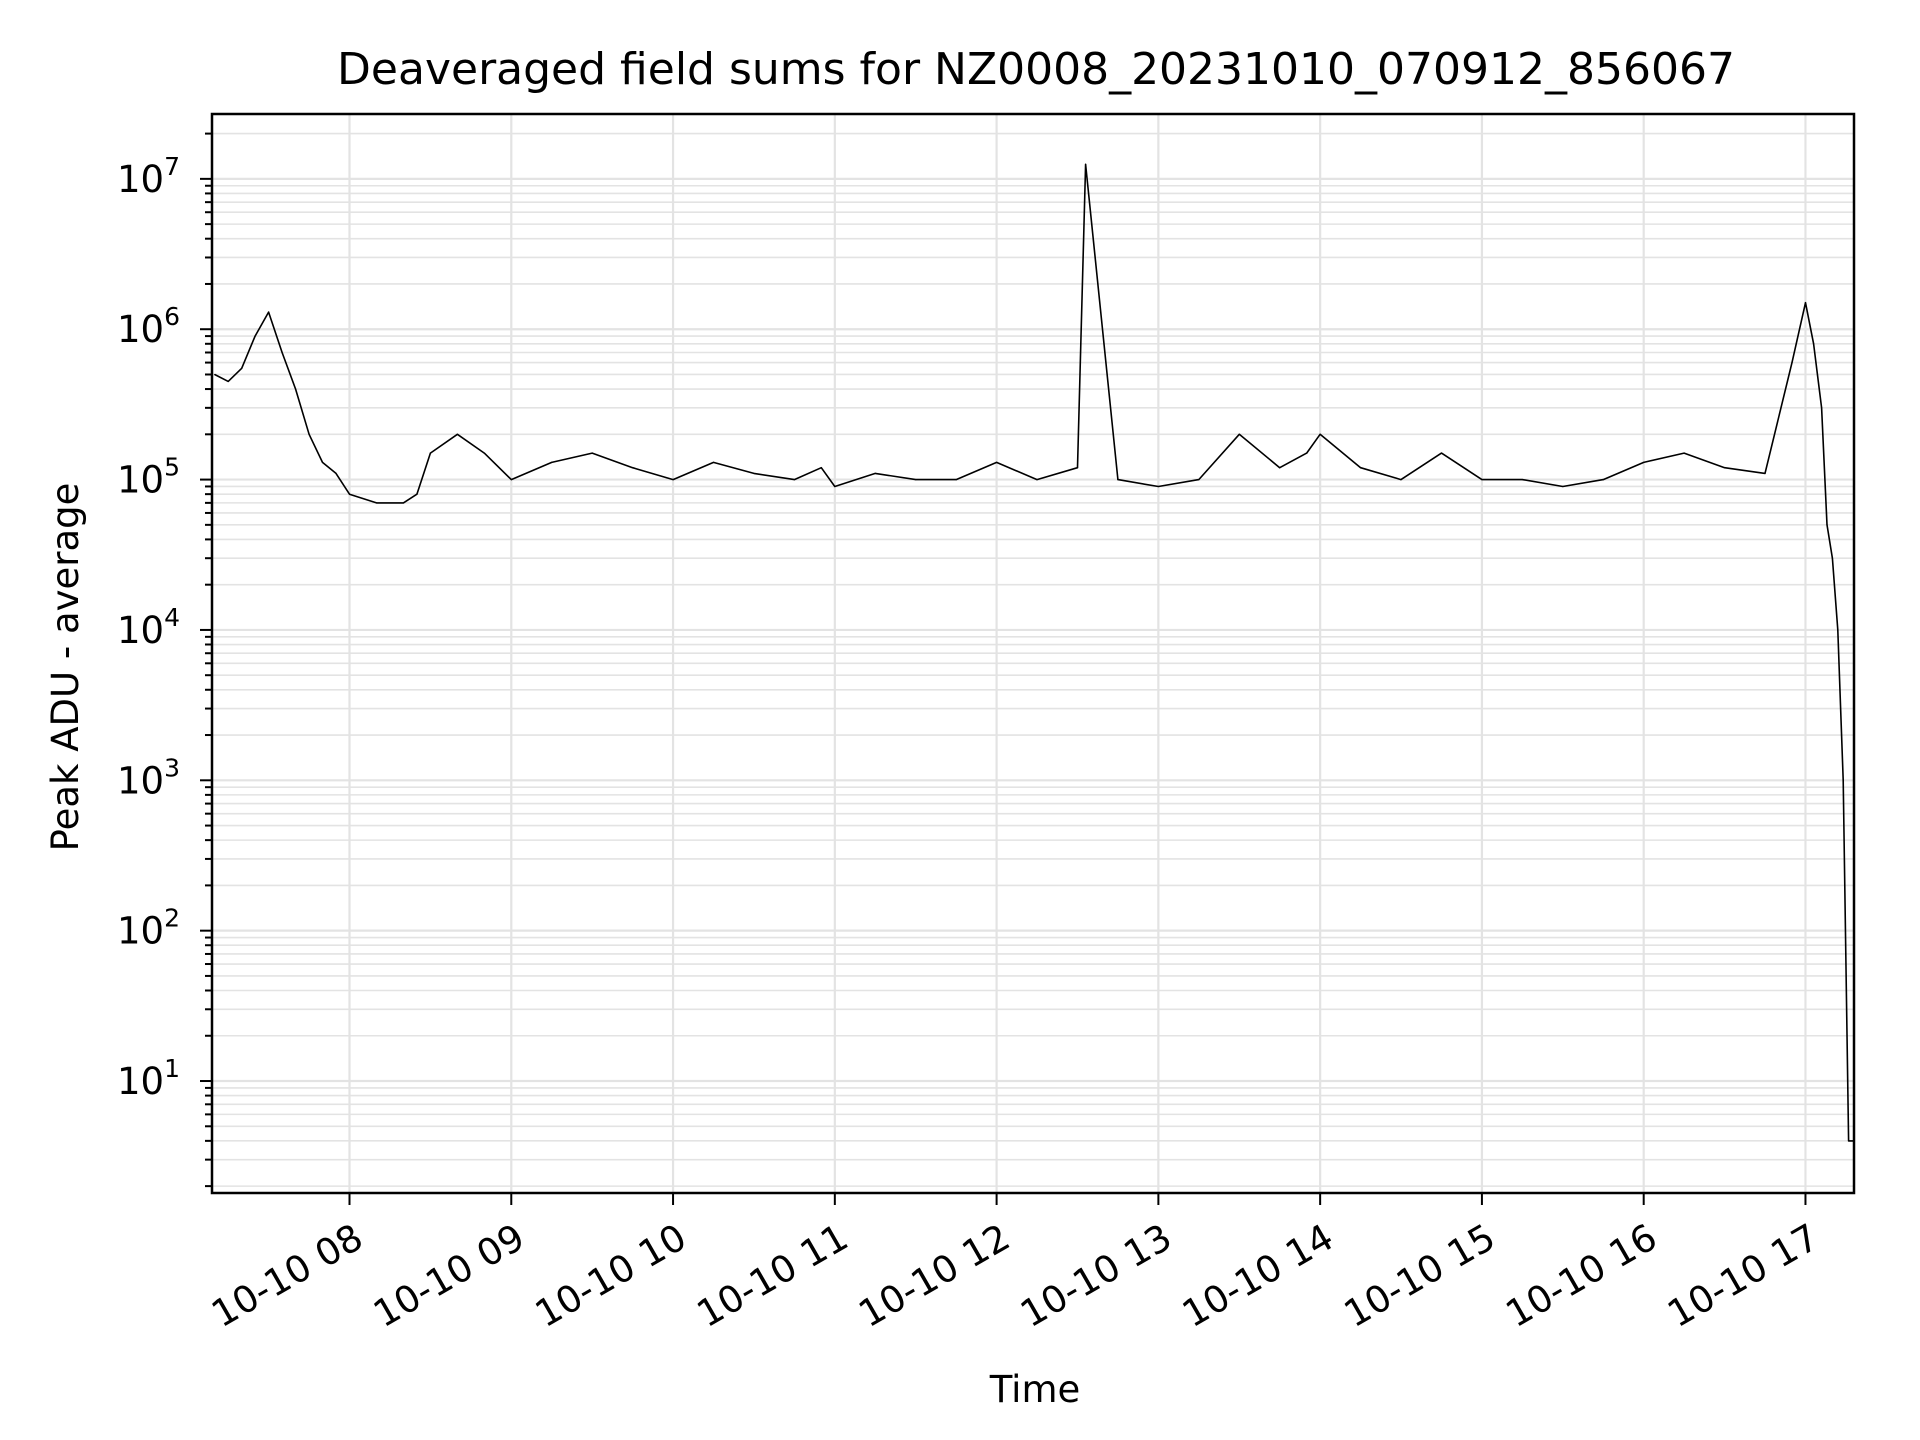 Image resolution: width=1920 pixels, height=1440 pixels. Describe the element at coordinates (172, 316) in the screenshot. I see `y-tick-label-exponent: 6` at that location.